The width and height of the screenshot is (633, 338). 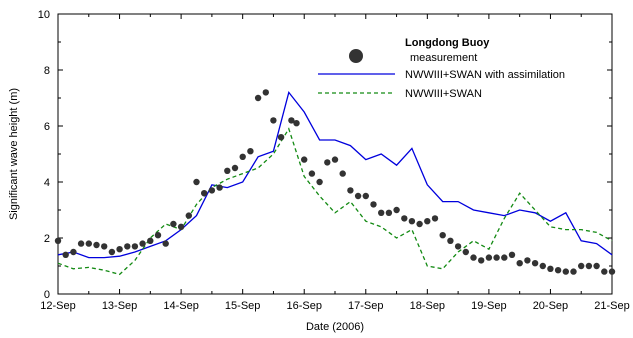 What do you see at coordinates (365, 306) in the screenshot?
I see `x-tick-label: 17-Sep` at bounding box center [365, 306].